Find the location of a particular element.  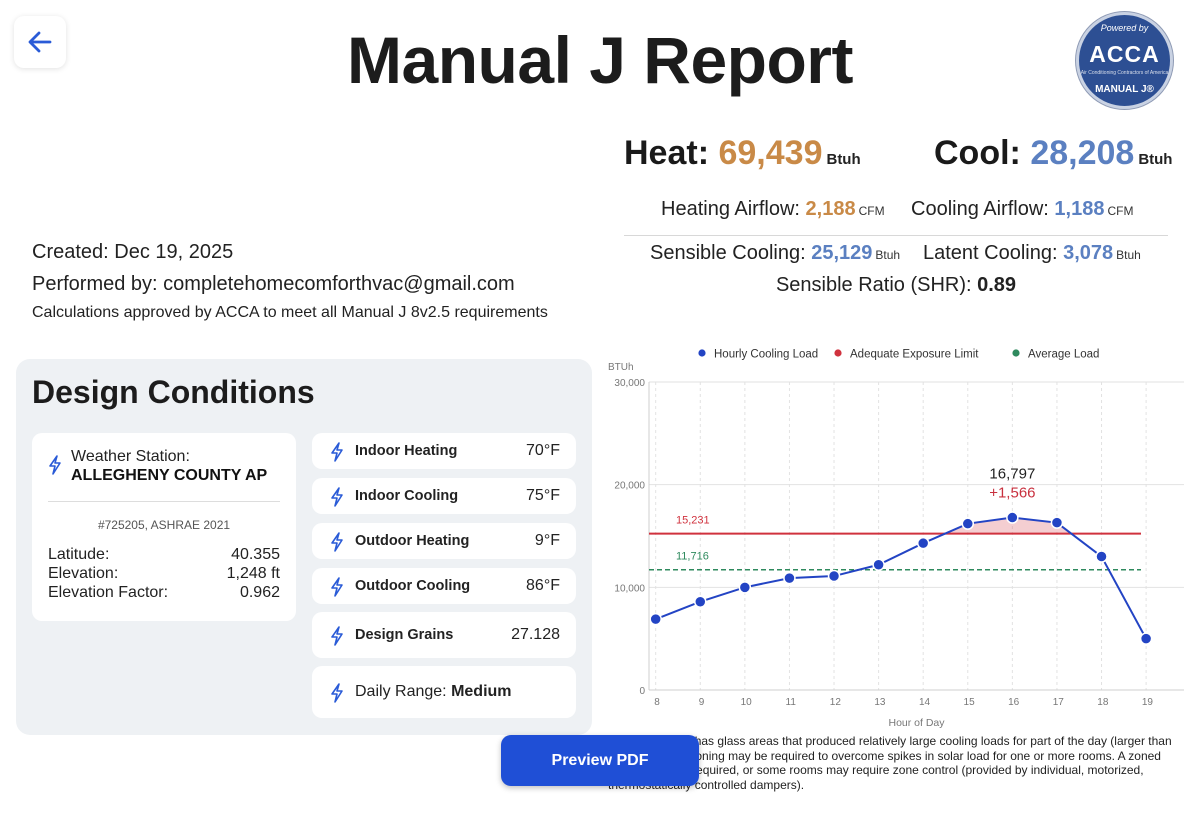

elevation-factor-row: Elevation Factor: 0.962 is located at coordinates (164, 592).